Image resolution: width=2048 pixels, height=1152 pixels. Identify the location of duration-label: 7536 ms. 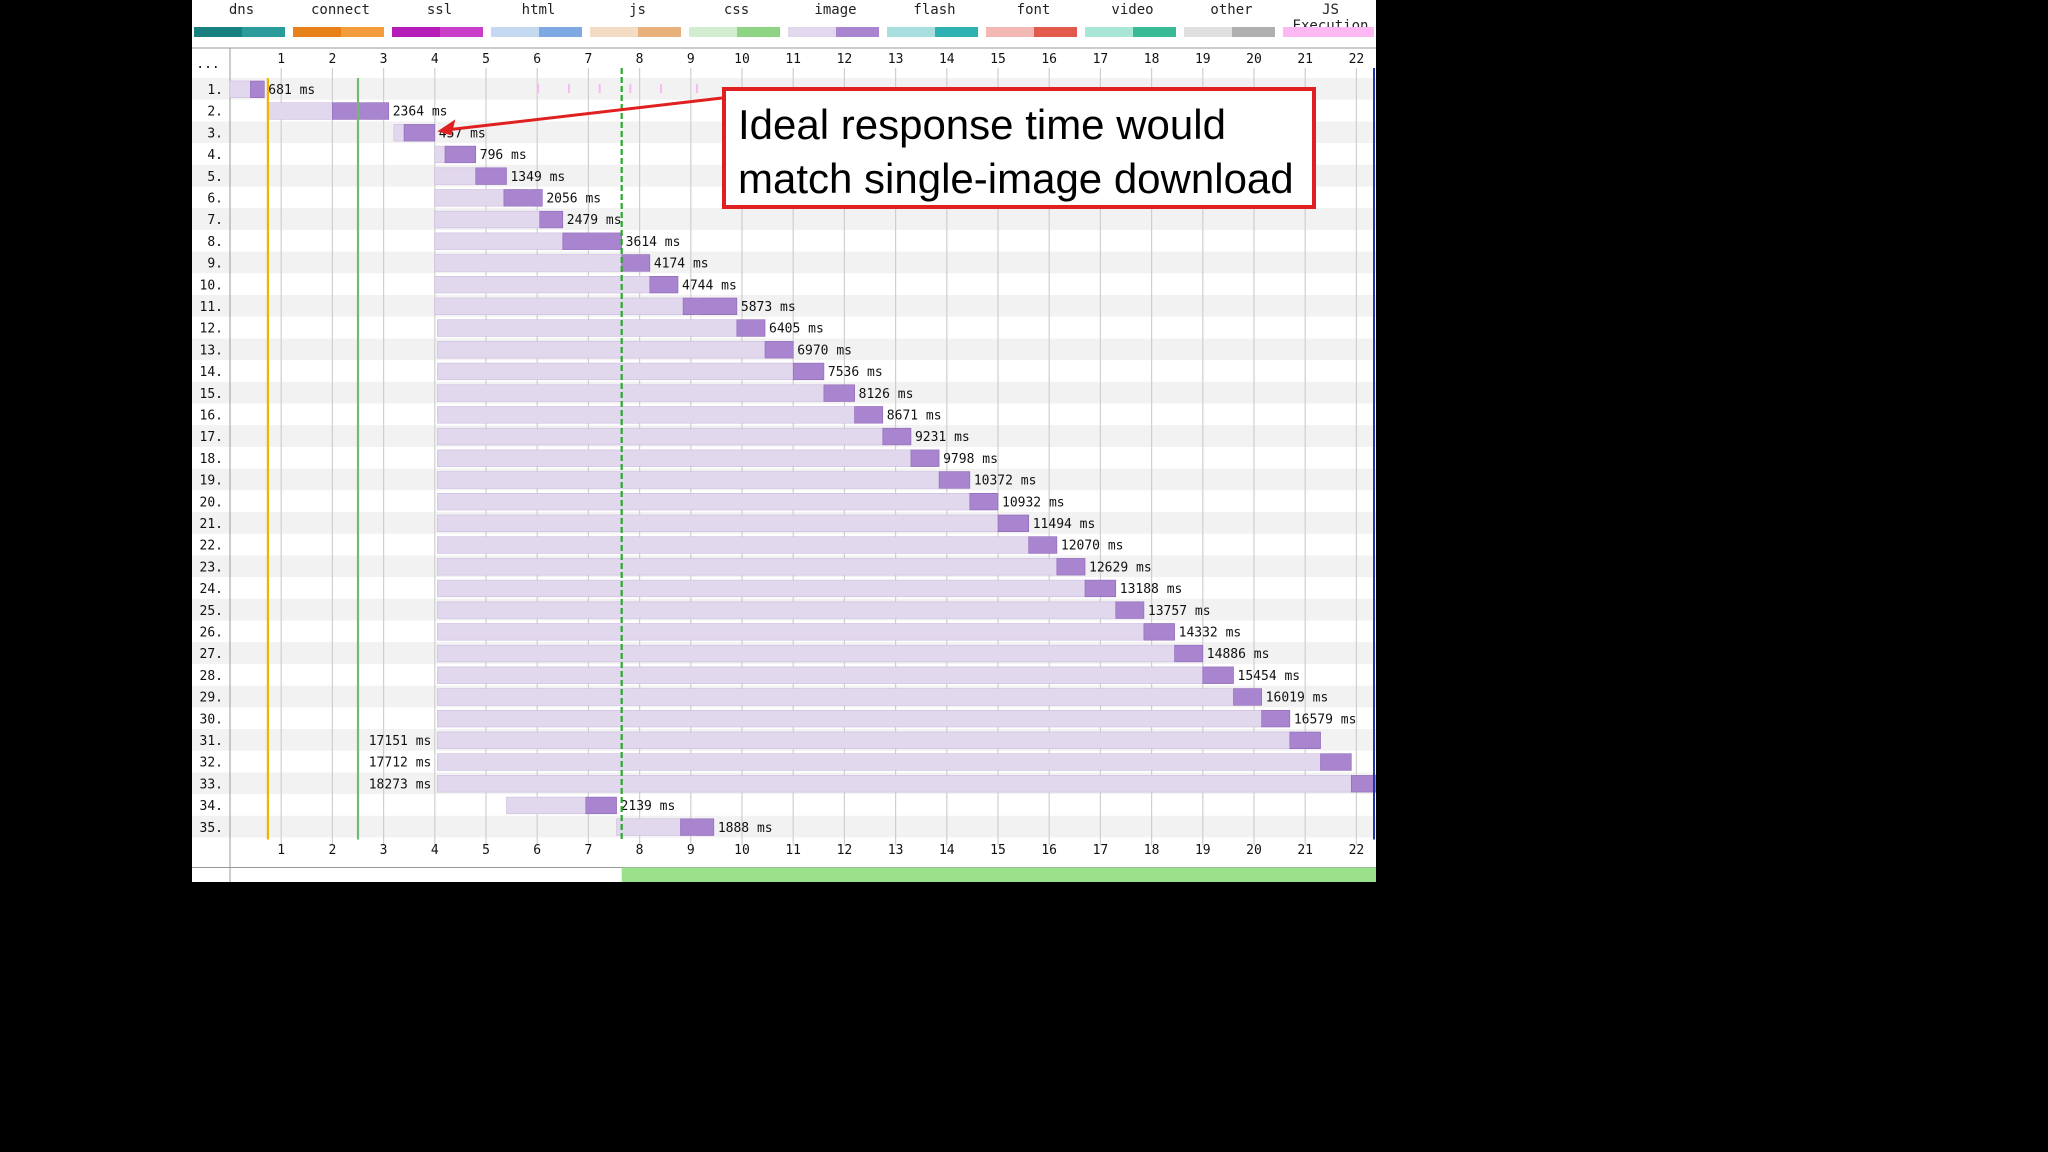
(855, 372).